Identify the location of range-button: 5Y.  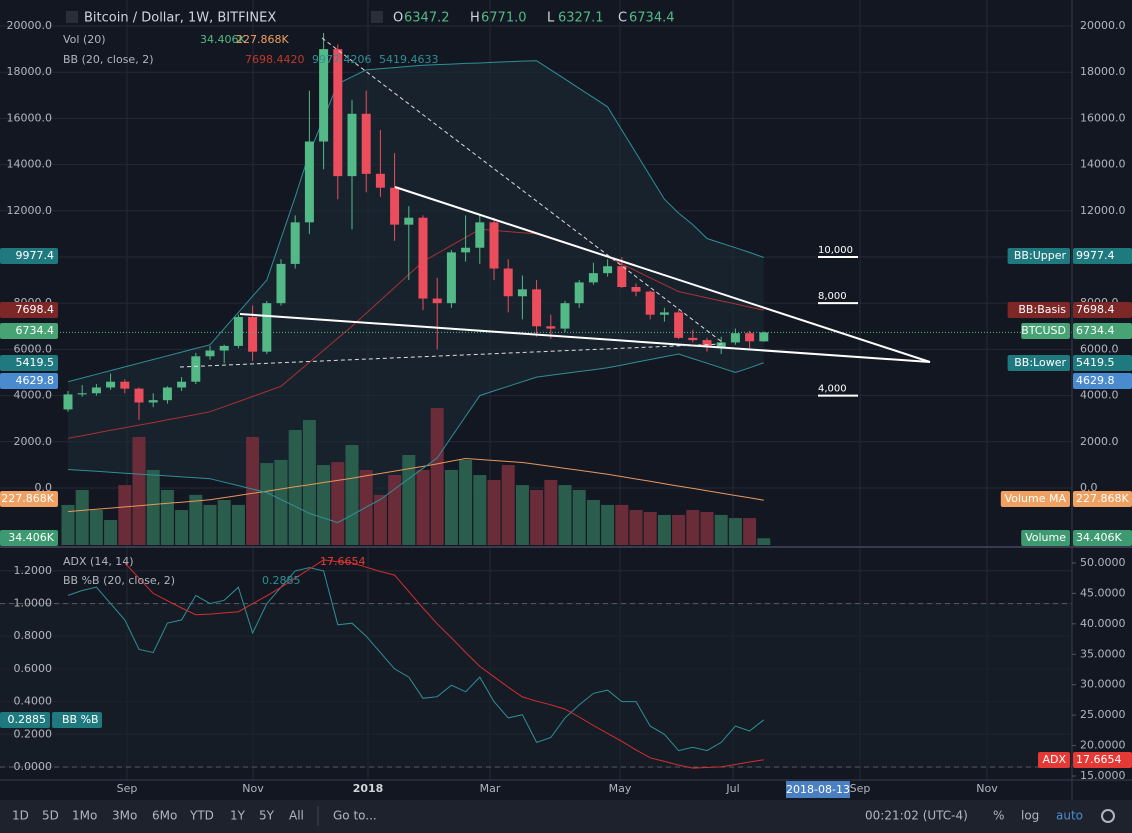
(267, 816).